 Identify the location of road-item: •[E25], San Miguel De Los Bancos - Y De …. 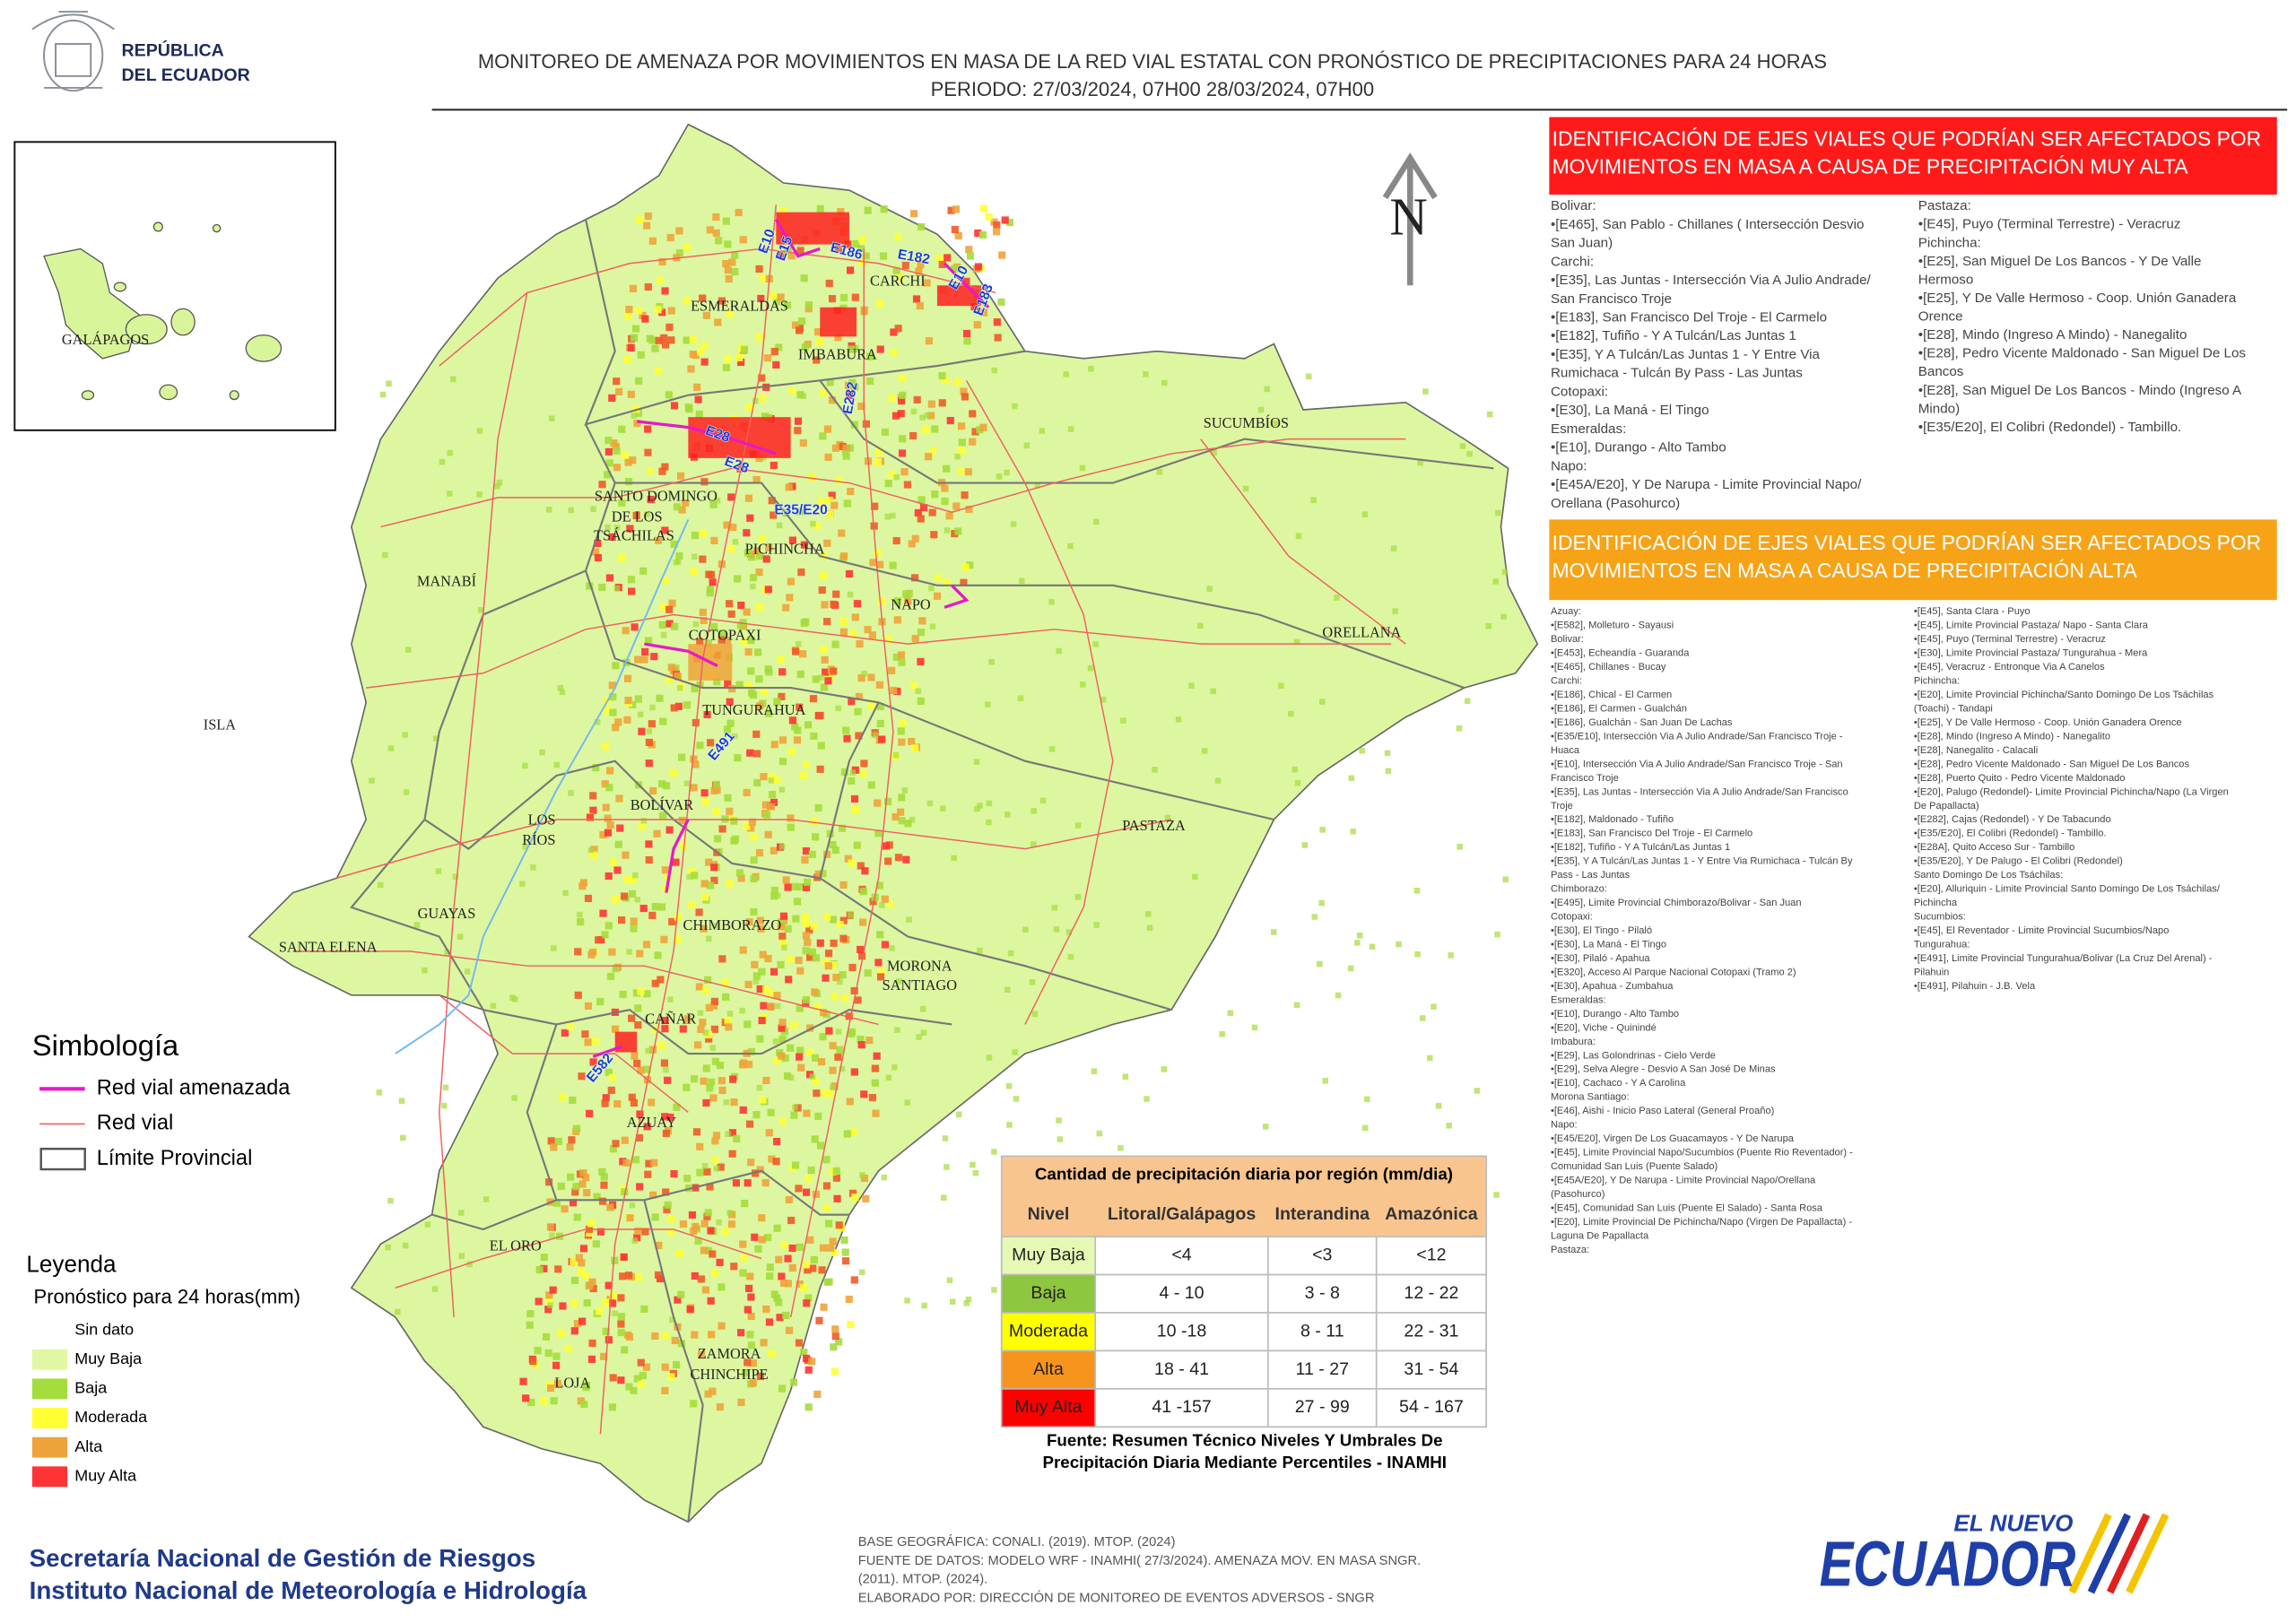
(2060, 261).